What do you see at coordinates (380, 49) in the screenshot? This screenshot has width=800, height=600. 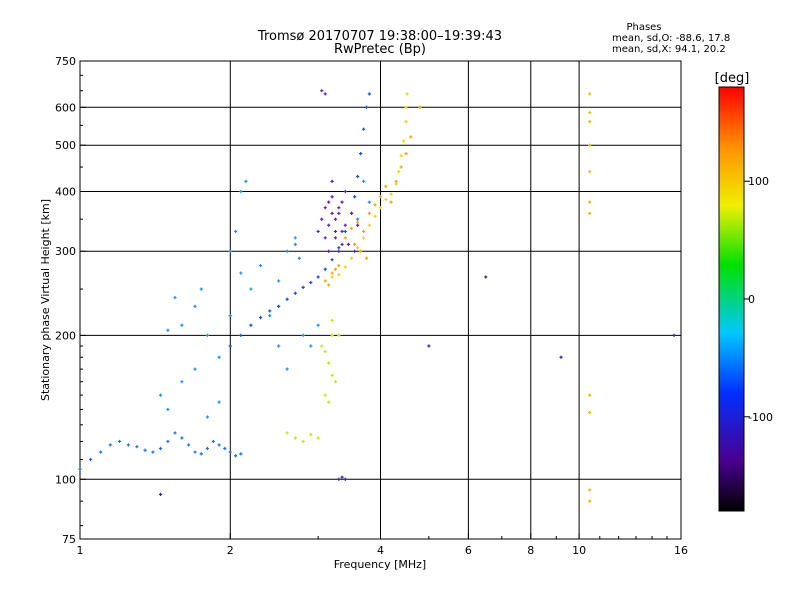 I see `chart-subtitle: RwPretec (Bp)` at bounding box center [380, 49].